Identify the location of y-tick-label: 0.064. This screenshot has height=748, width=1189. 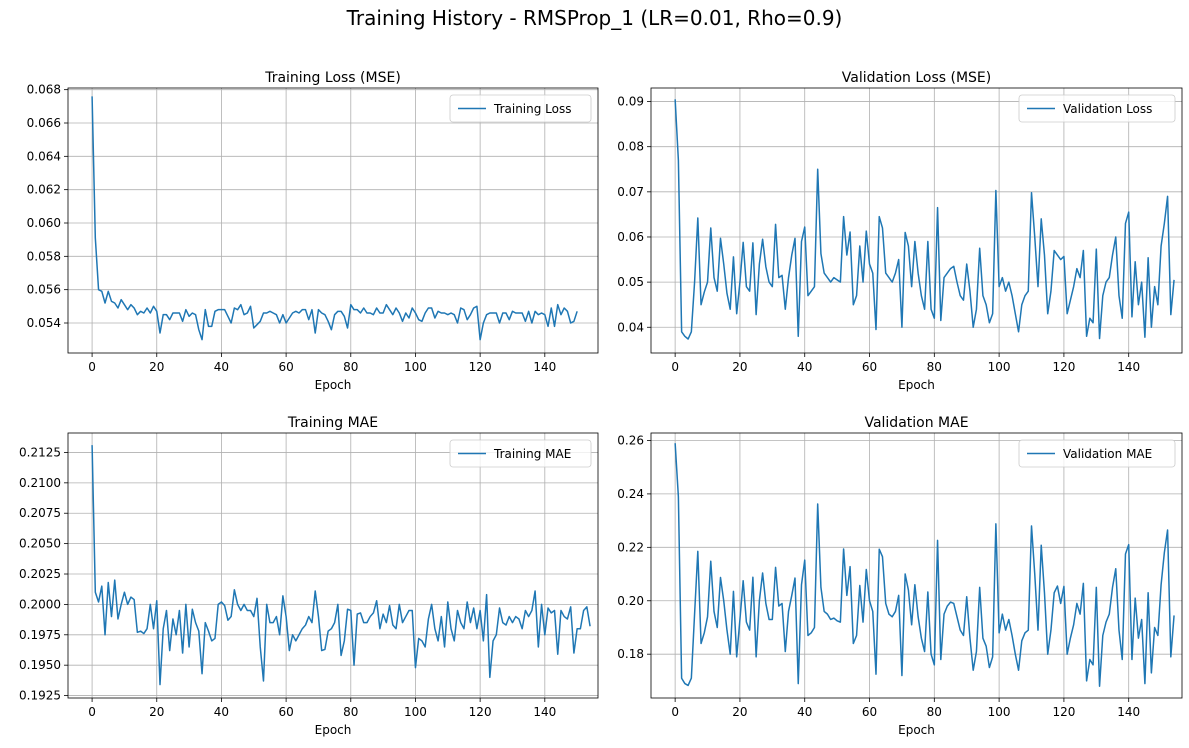
(44, 156).